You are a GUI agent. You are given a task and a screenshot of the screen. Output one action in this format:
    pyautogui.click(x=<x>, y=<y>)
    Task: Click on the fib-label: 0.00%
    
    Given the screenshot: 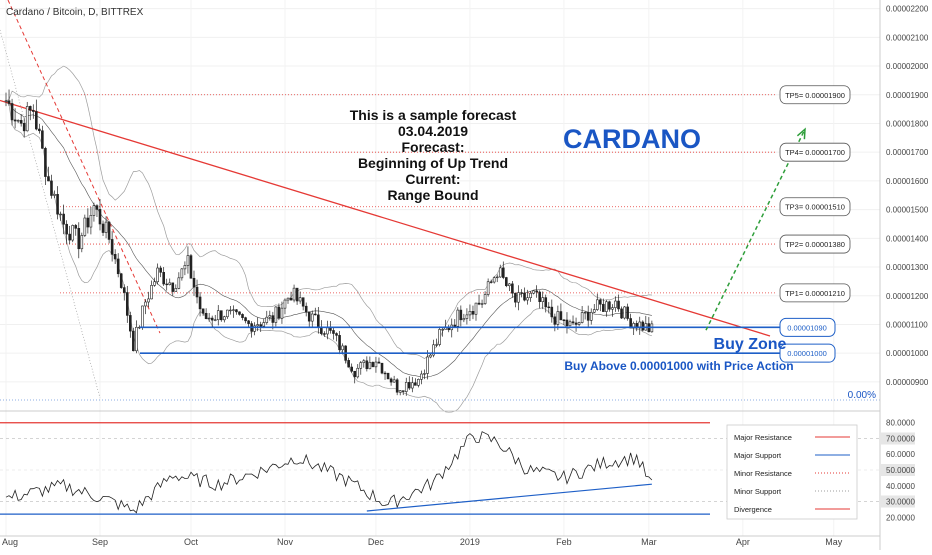 What is the action you would take?
    pyautogui.click(x=862, y=395)
    